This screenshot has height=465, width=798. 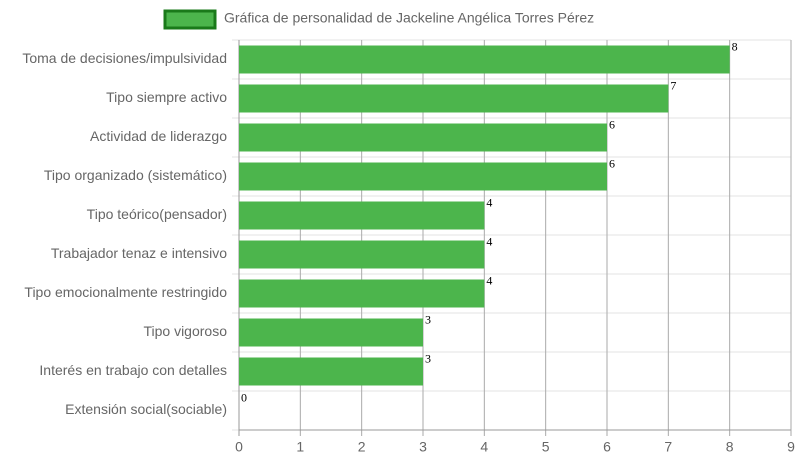 I want to click on y-tick-label: Tipo vigoroso, so click(x=185, y=331).